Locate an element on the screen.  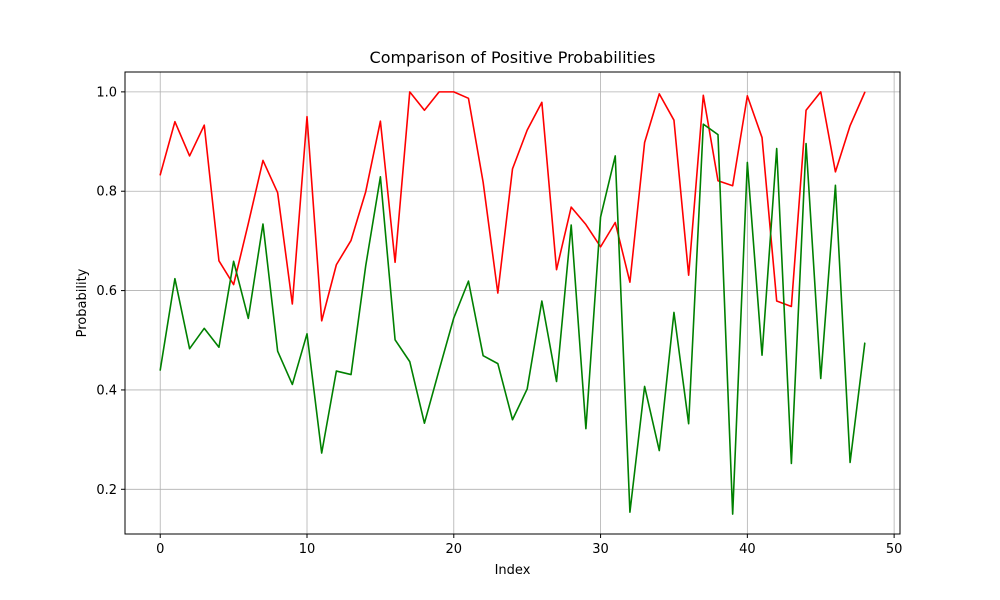
y-tick-label: 0.4 is located at coordinates (106, 390).